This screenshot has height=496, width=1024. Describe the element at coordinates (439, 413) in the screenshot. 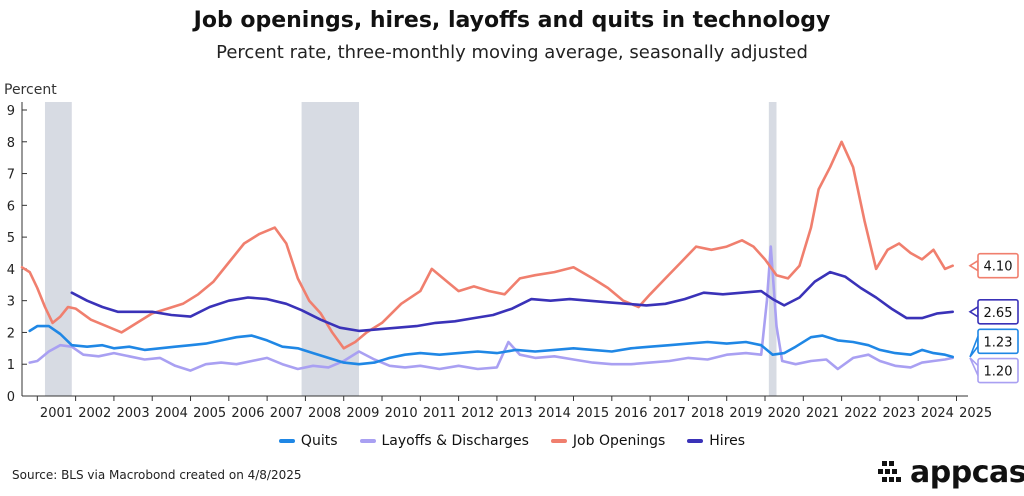

I see `x-tick-label: 2011` at that location.